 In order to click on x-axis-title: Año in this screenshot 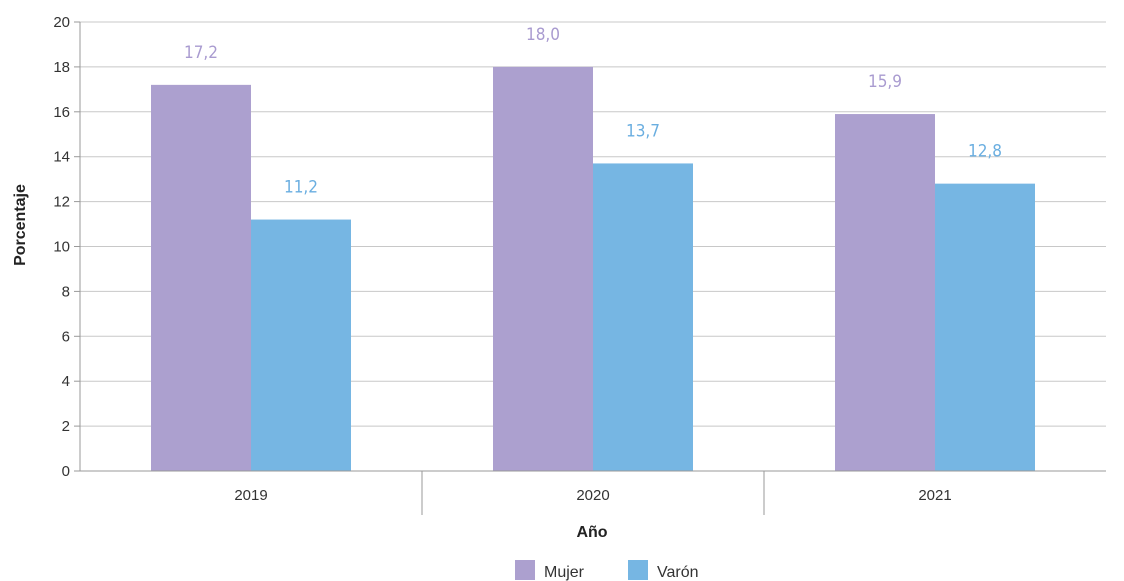, I will do `click(591, 532)`.